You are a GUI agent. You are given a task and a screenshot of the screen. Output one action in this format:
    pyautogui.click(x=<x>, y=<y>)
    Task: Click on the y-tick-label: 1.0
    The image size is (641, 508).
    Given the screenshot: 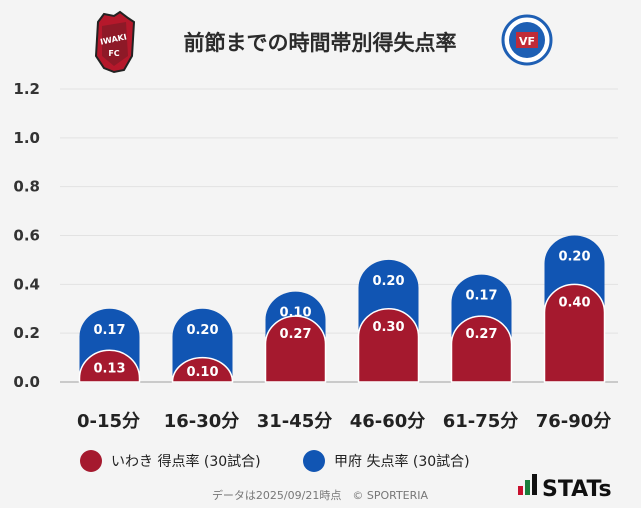 What is the action you would take?
    pyautogui.click(x=26, y=138)
    